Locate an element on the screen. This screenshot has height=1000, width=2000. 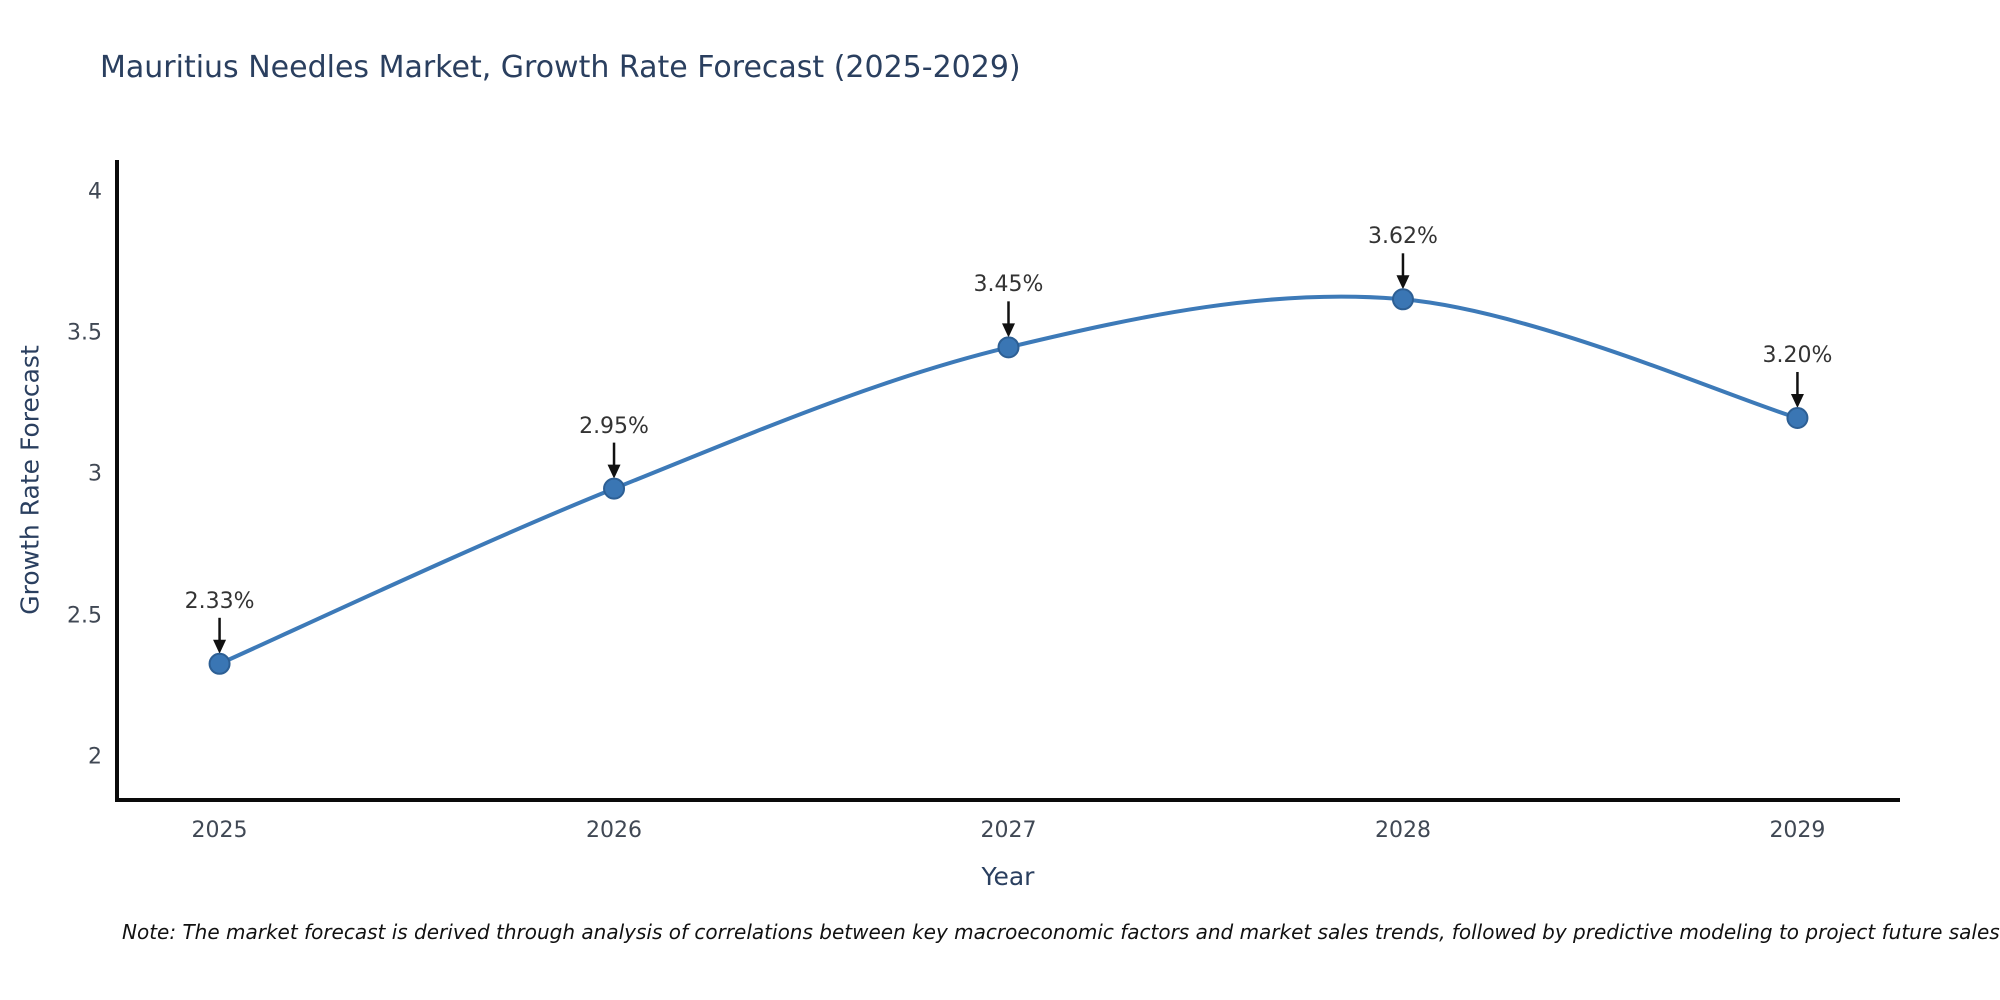
data-point-value-label: 2.95% is located at coordinates (614, 426).